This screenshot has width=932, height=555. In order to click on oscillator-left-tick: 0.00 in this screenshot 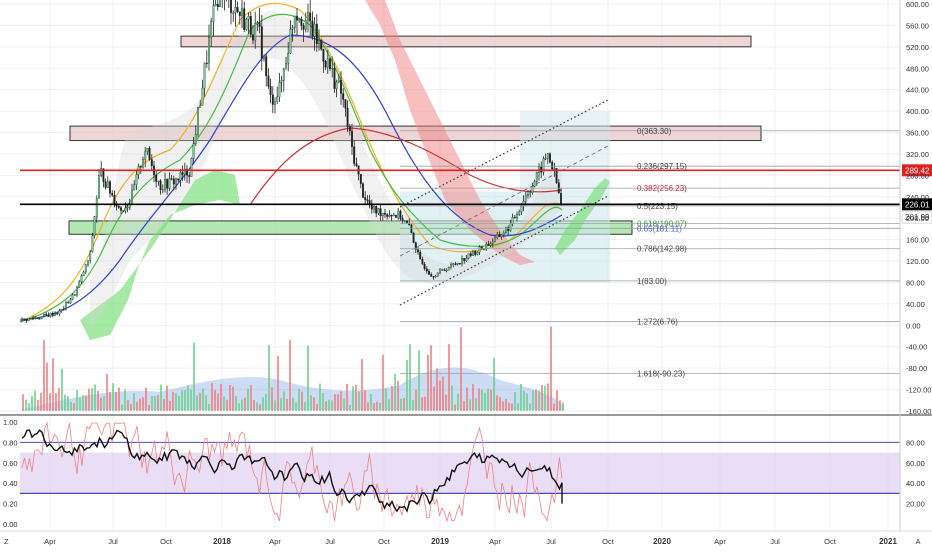, I will do `click(10, 524)`.